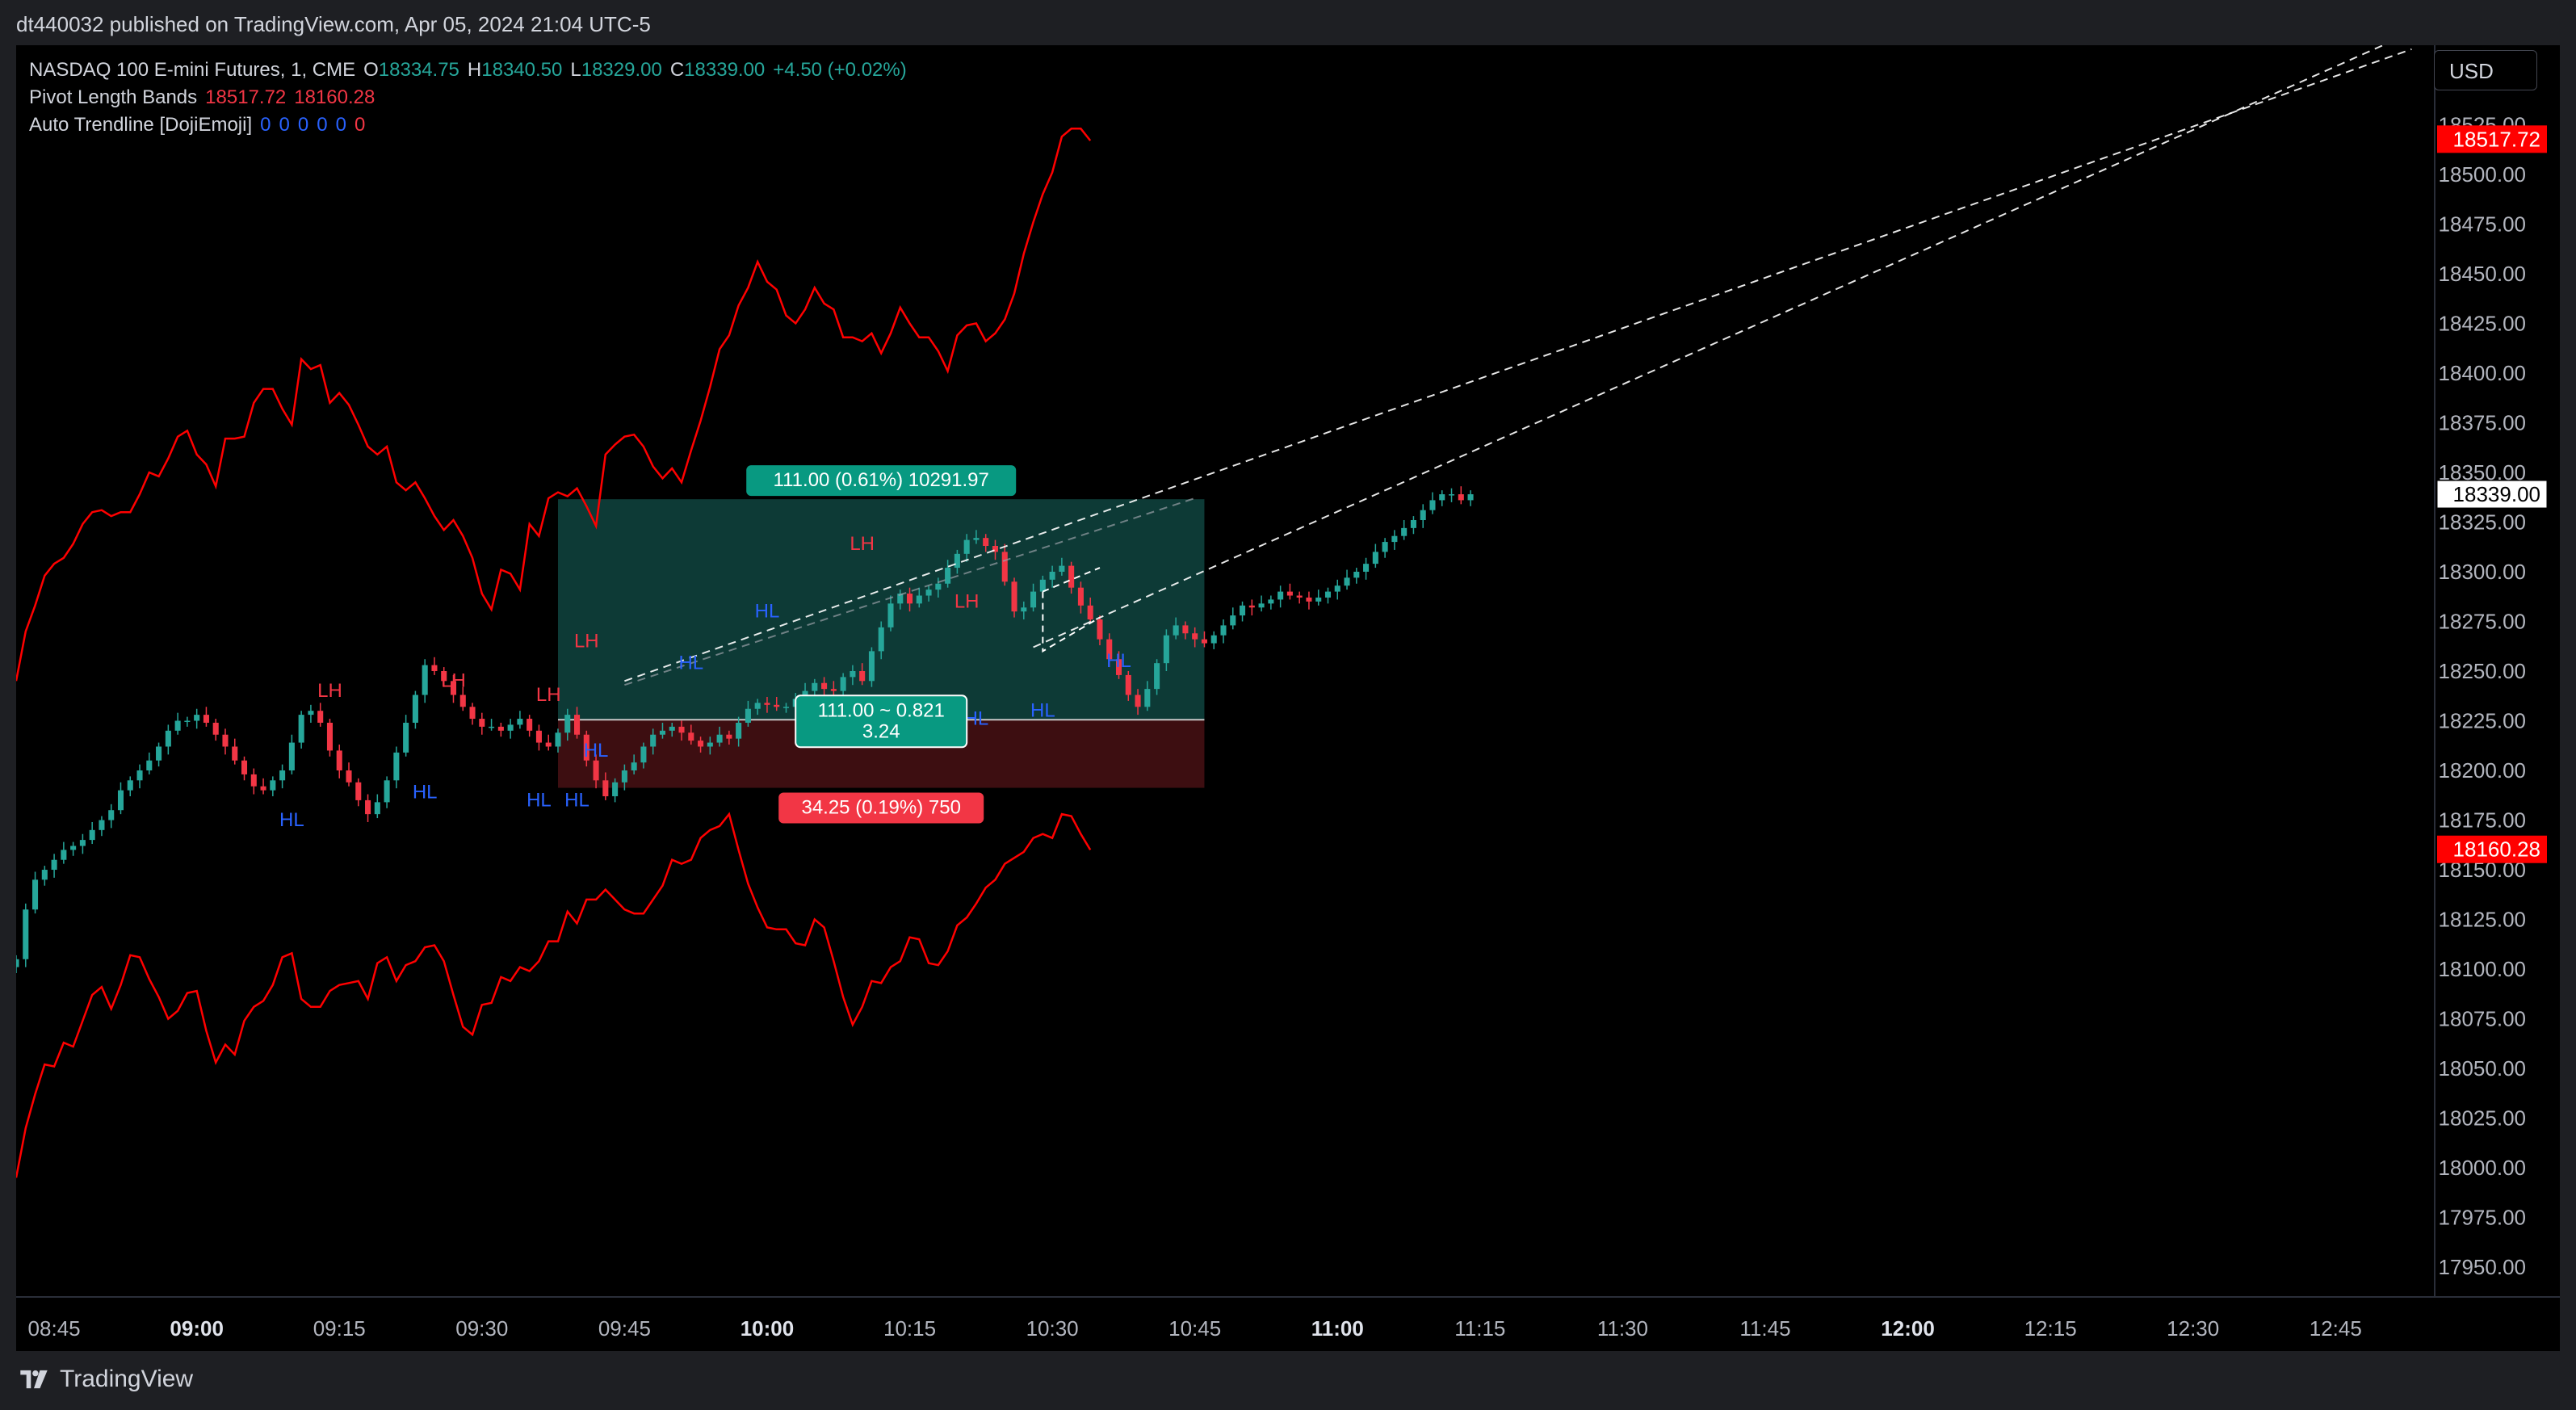 This screenshot has width=2576, height=1410. I want to click on open-label: O, so click(371, 70).